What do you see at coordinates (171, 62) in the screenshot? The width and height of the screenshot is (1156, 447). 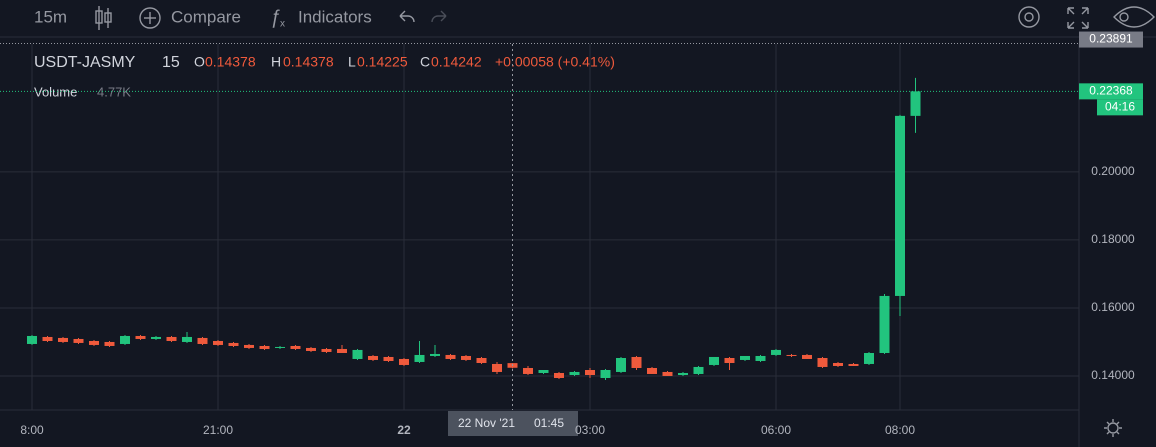 I see `interval: 15` at bounding box center [171, 62].